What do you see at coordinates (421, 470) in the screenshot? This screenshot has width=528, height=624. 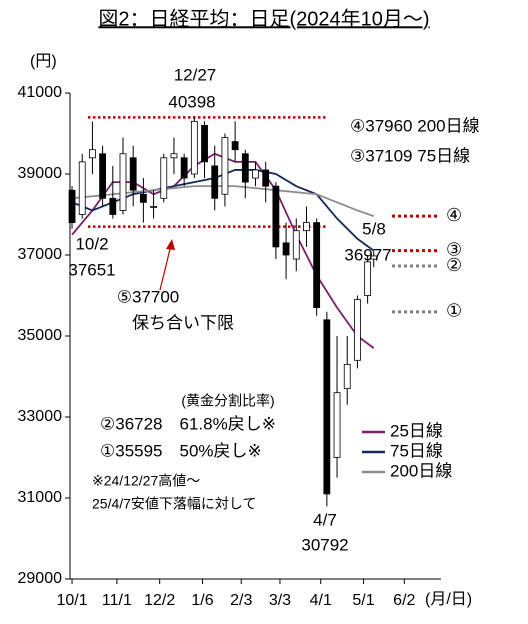 I see `legend-label: 200日線` at bounding box center [421, 470].